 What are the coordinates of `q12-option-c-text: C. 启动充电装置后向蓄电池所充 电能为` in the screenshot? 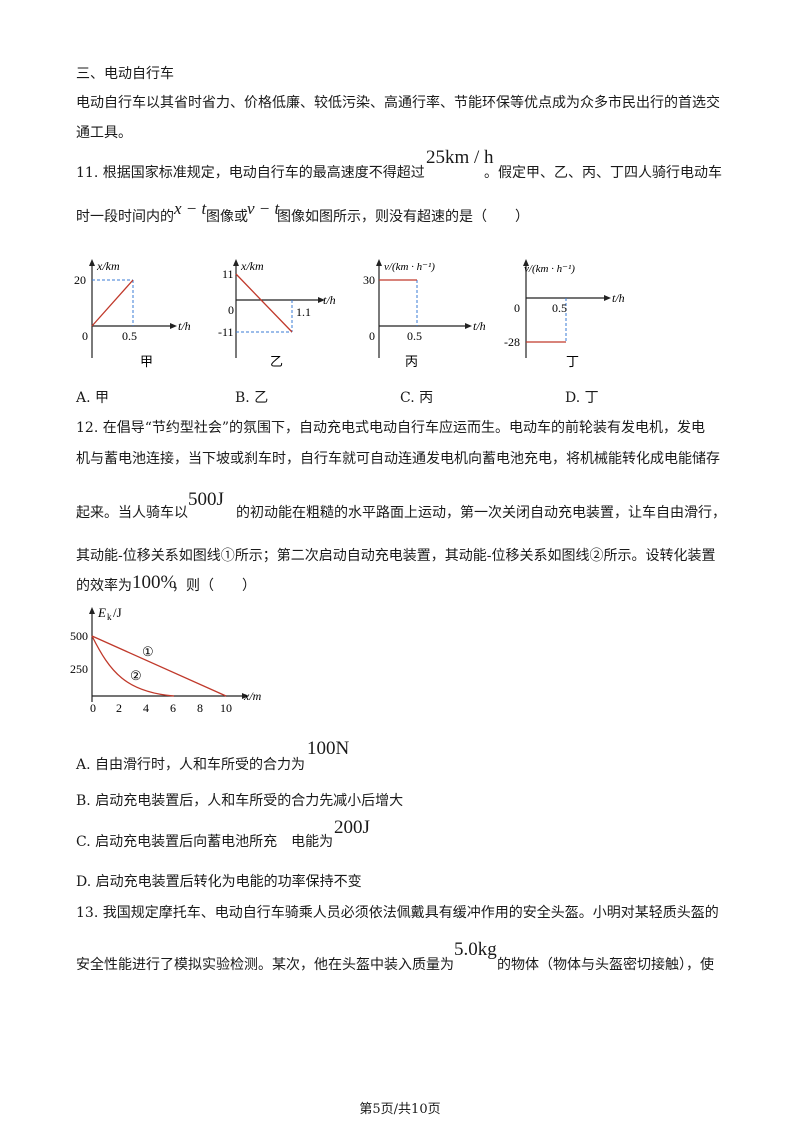 It's located at (205, 842).